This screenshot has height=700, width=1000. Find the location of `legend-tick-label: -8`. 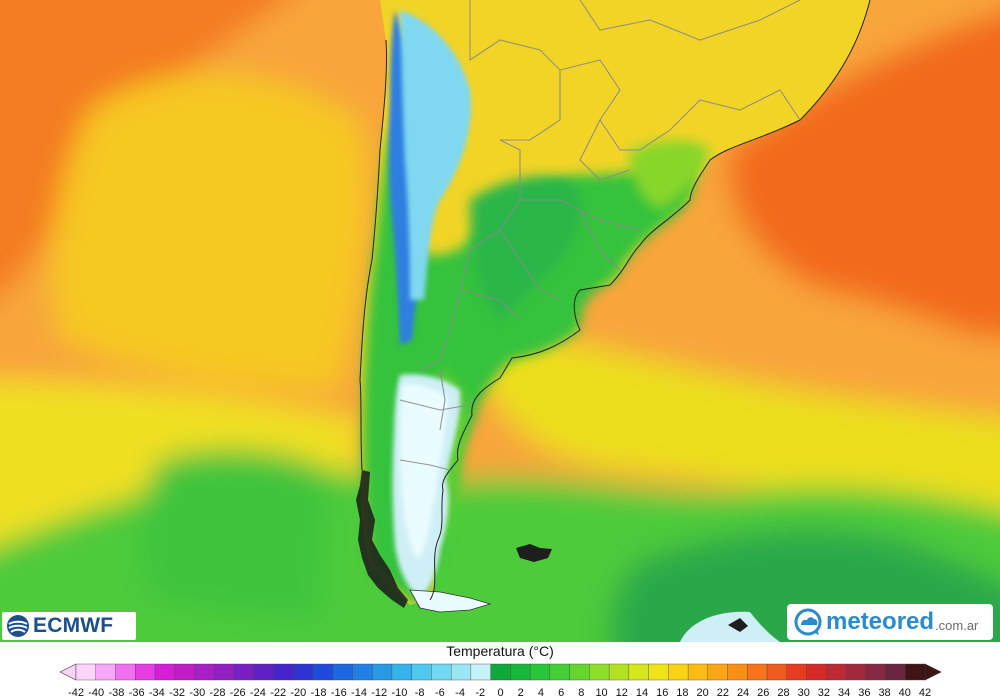

legend-tick-label: -8 is located at coordinates (420, 693).